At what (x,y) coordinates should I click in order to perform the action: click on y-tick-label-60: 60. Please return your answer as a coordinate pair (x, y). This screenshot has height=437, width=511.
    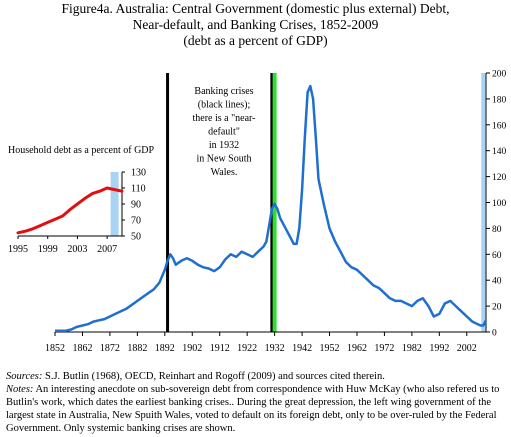
    Looking at the image, I should click on (497, 256).